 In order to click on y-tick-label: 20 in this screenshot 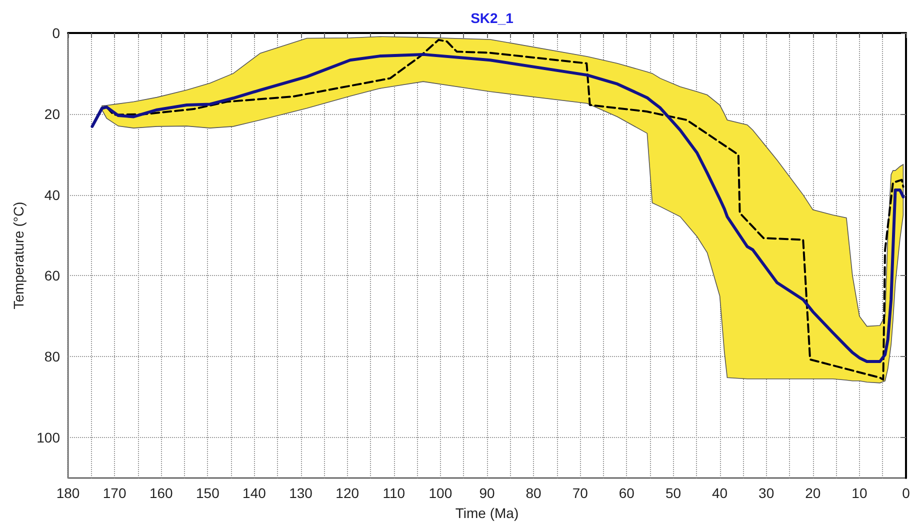, I will do `click(52, 114)`.